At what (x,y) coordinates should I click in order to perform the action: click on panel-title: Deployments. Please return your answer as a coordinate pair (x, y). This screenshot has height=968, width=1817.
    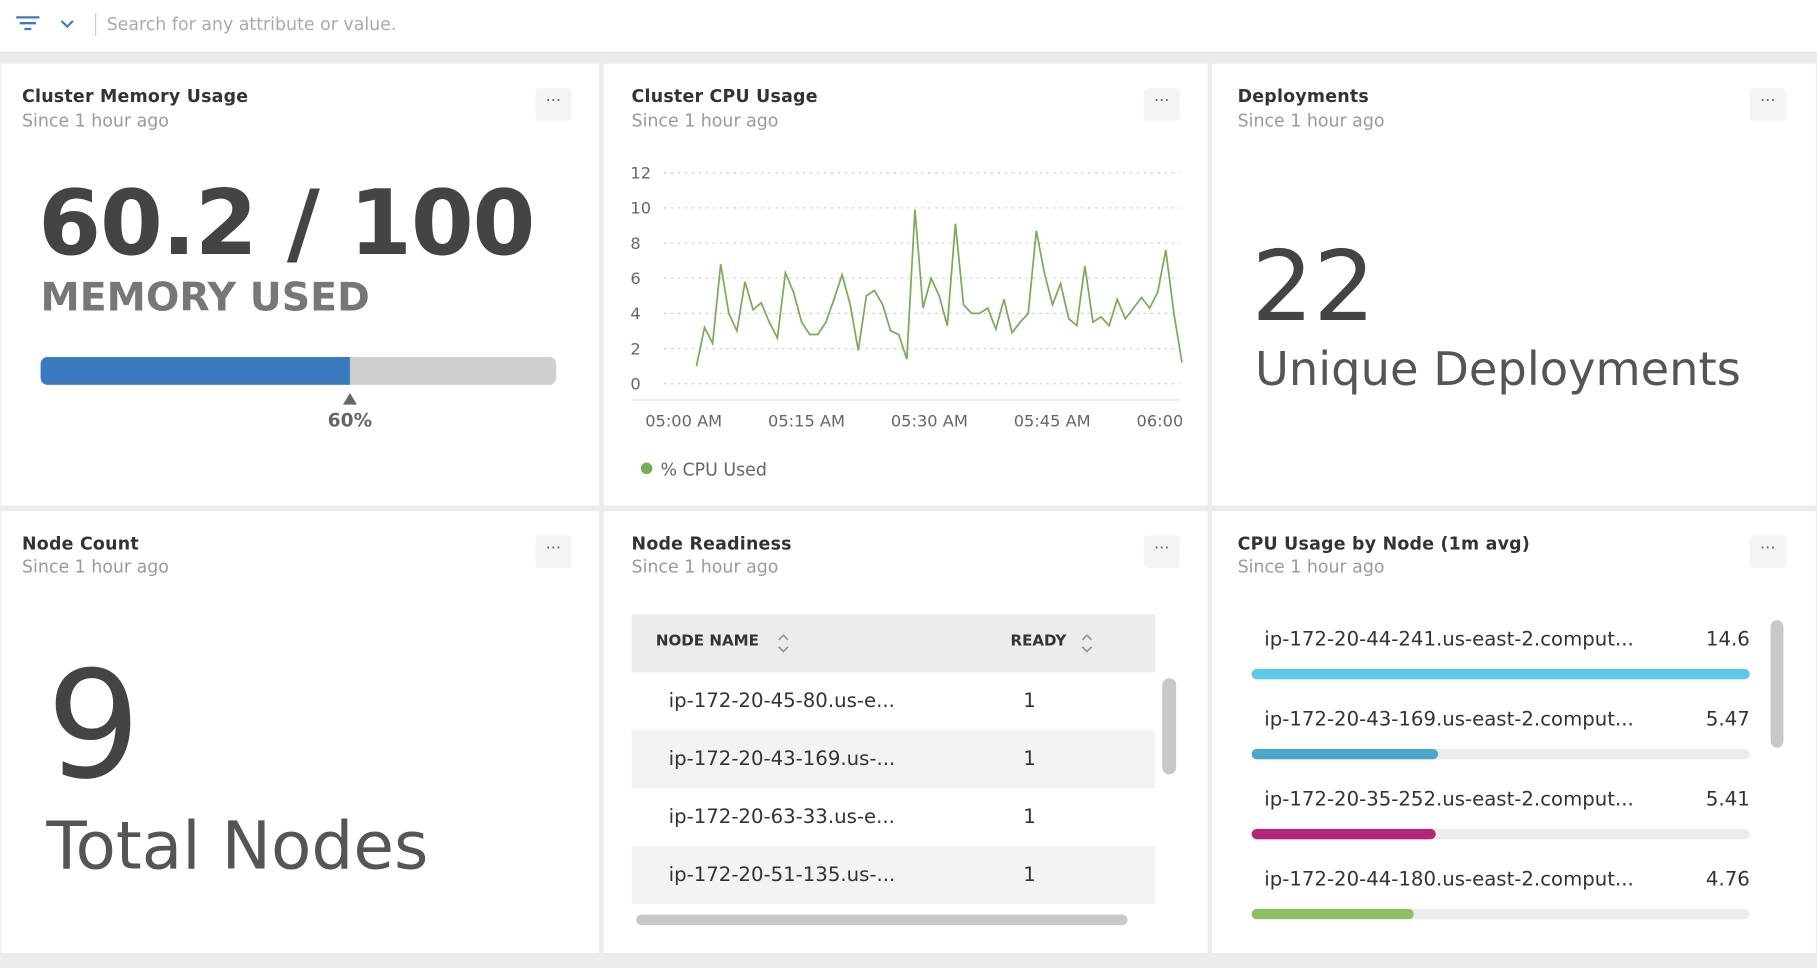
    Looking at the image, I should click on (1303, 96).